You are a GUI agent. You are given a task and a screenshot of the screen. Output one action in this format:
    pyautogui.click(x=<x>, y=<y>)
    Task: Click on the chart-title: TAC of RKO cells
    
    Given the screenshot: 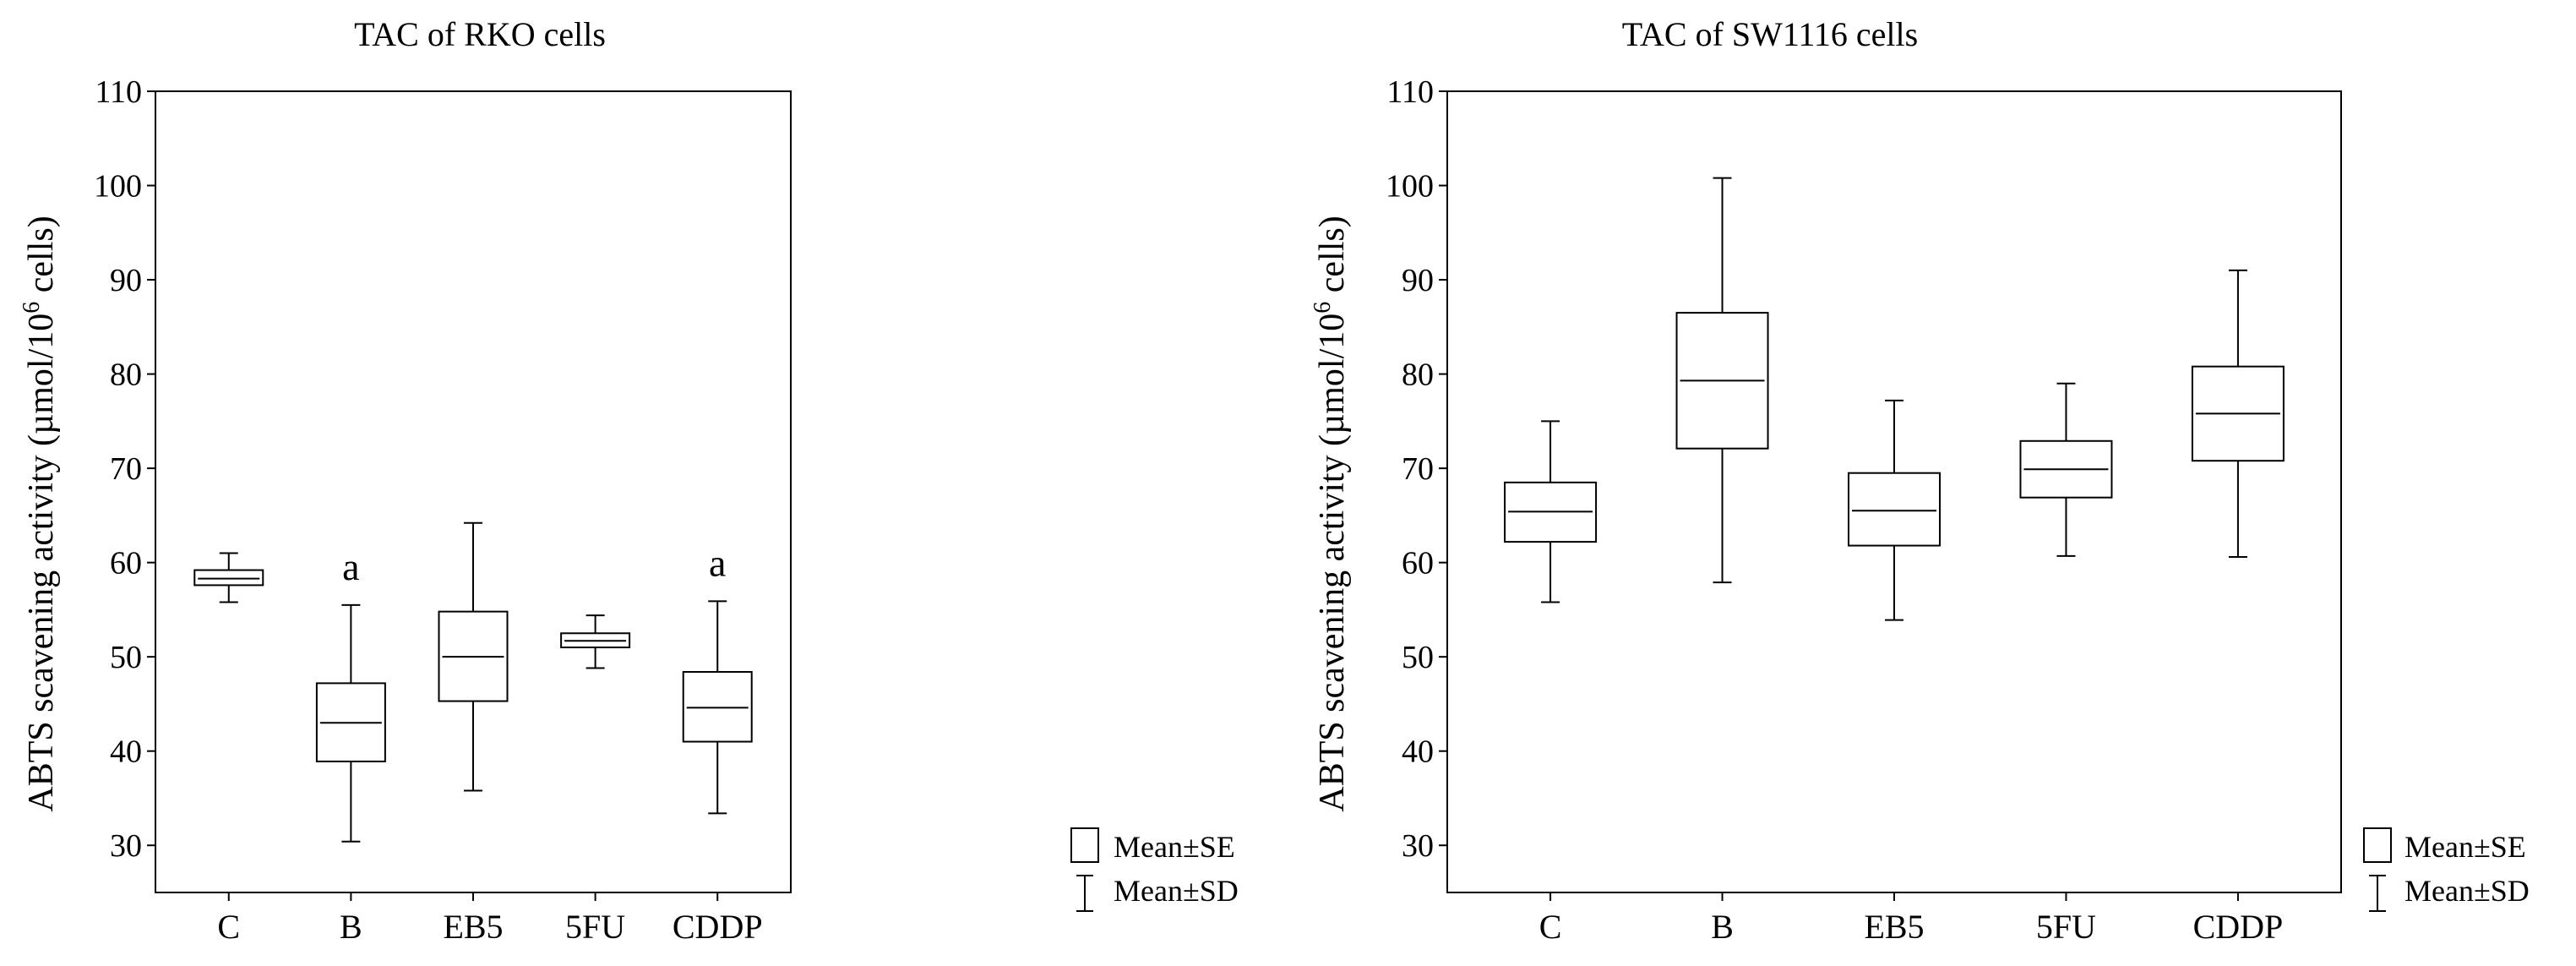 What is the action you would take?
    pyautogui.click(x=480, y=34)
    